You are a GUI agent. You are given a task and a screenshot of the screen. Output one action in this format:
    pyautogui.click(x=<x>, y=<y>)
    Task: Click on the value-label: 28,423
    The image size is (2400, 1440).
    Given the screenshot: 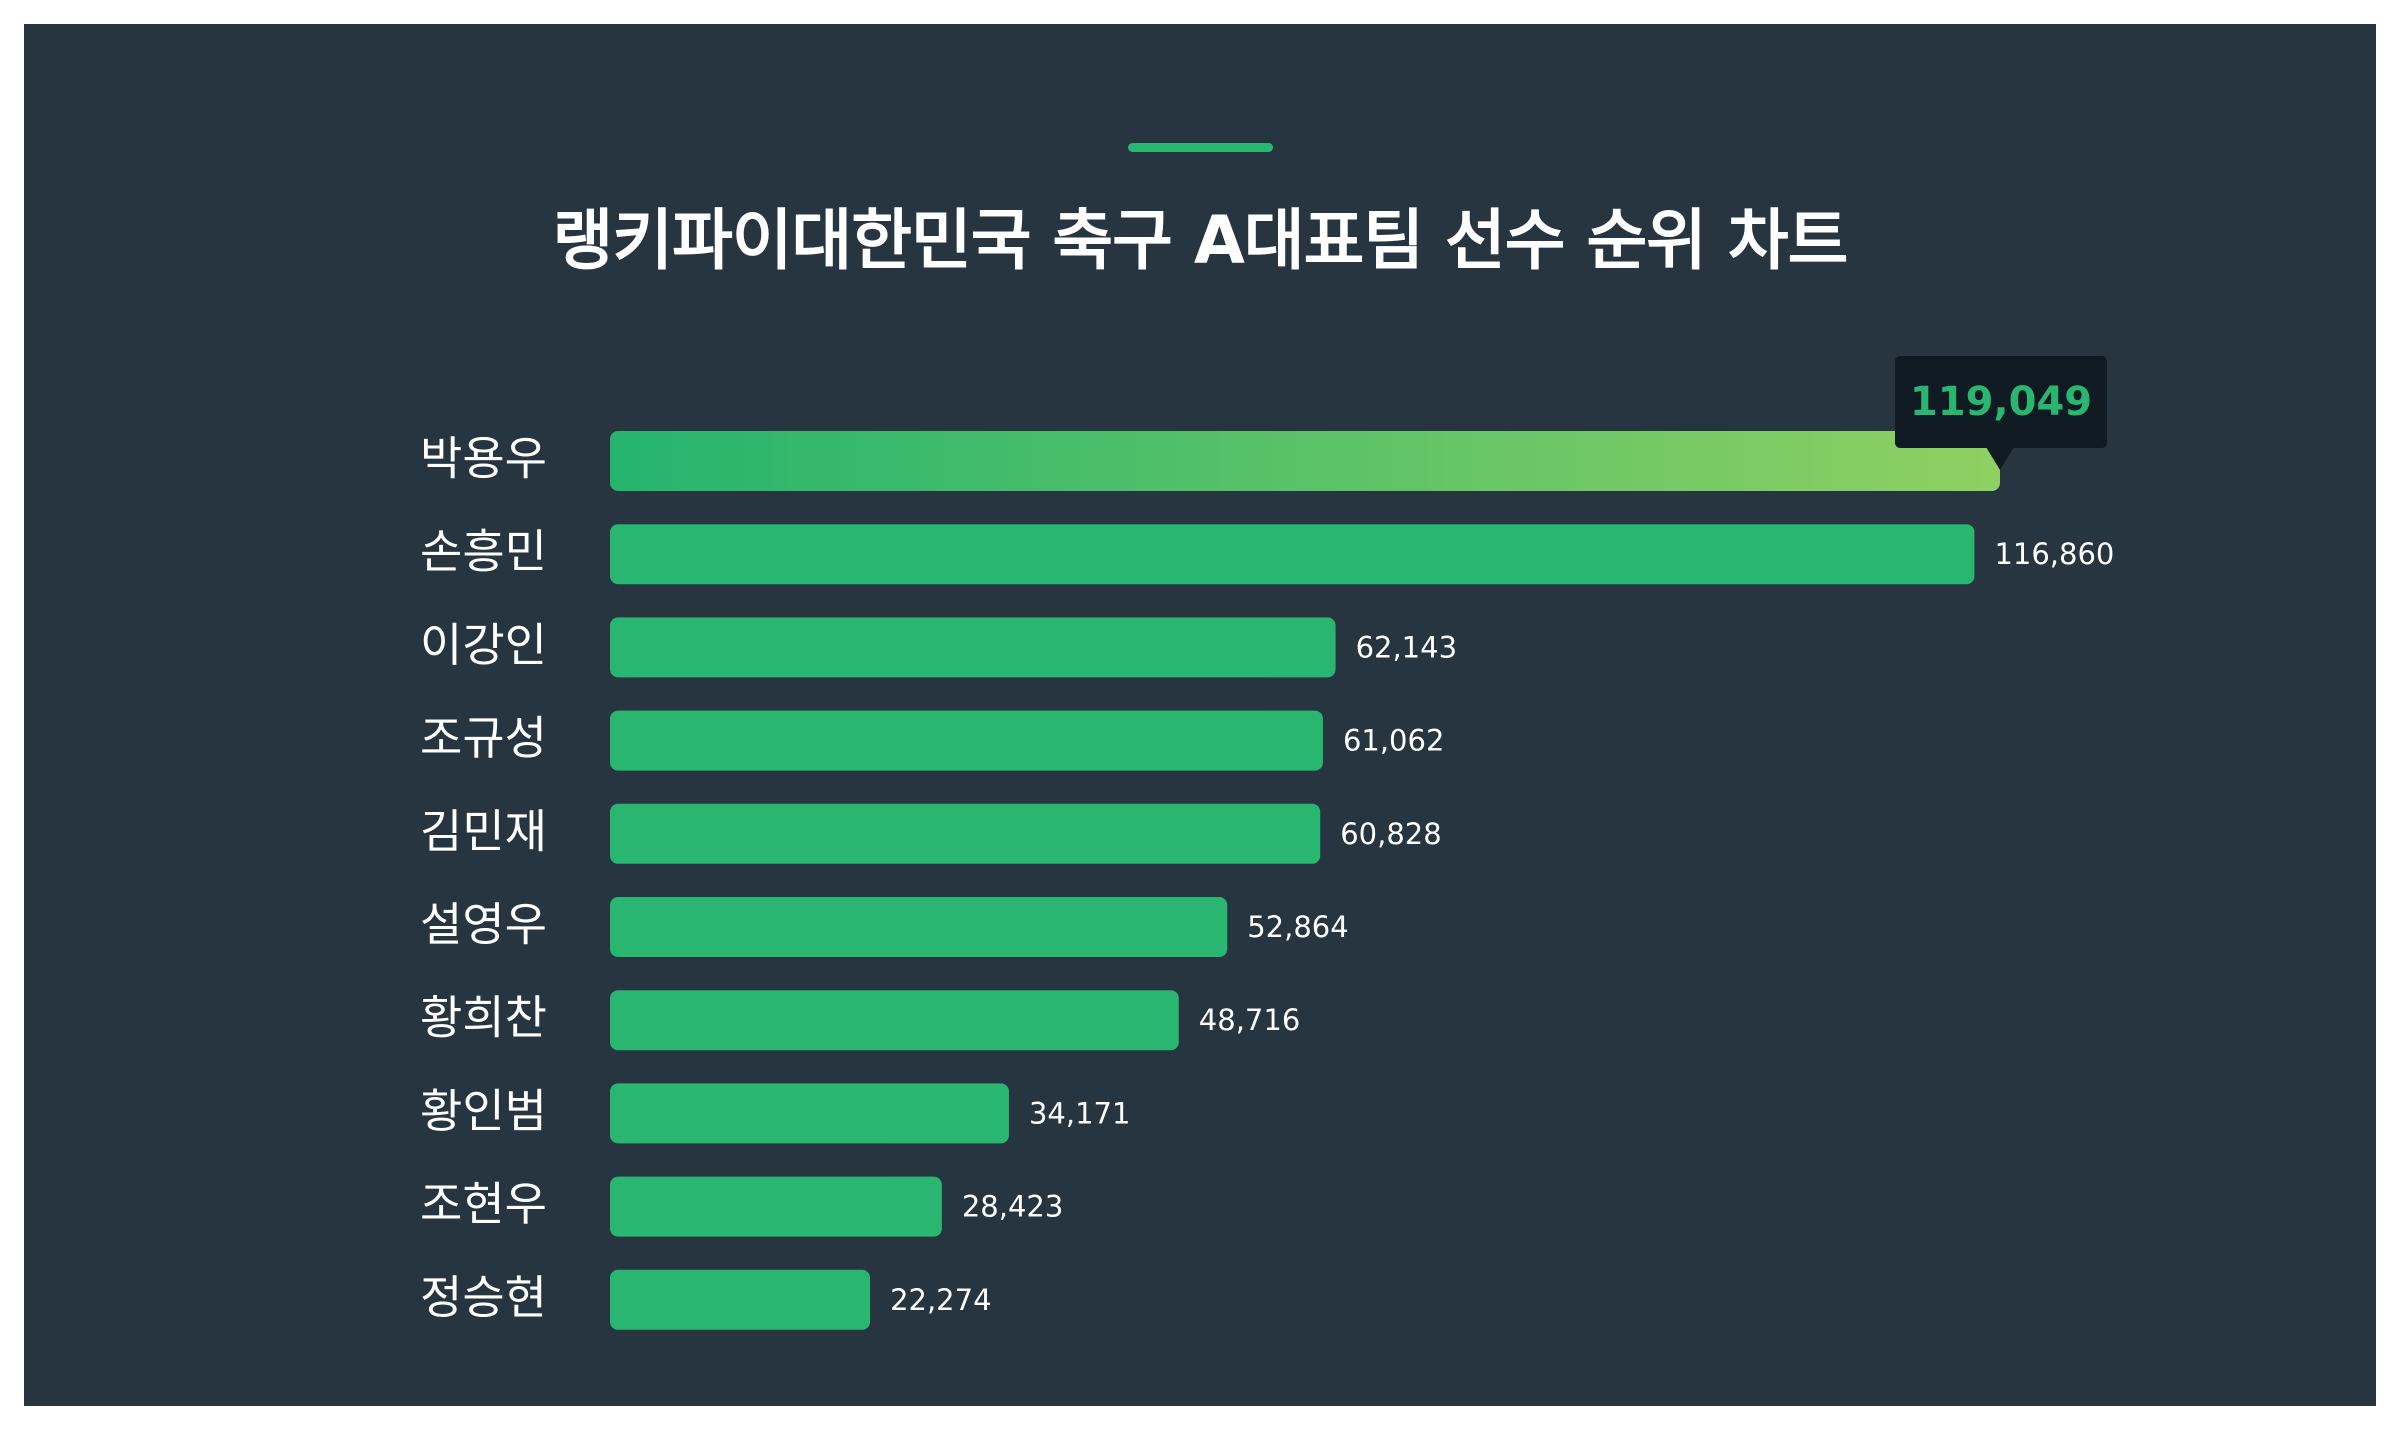 What is the action you would take?
    pyautogui.click(x=1012, y=1207)
    